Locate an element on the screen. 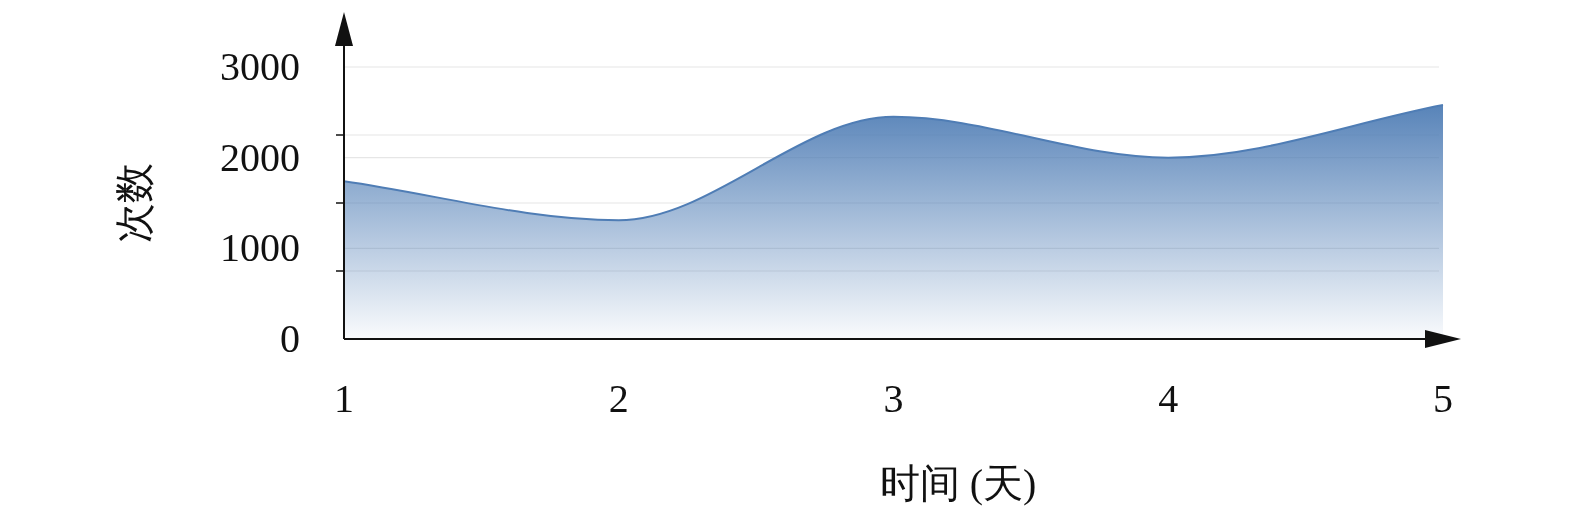  x-tick-label: 3 is located at coordinates (893, 398).